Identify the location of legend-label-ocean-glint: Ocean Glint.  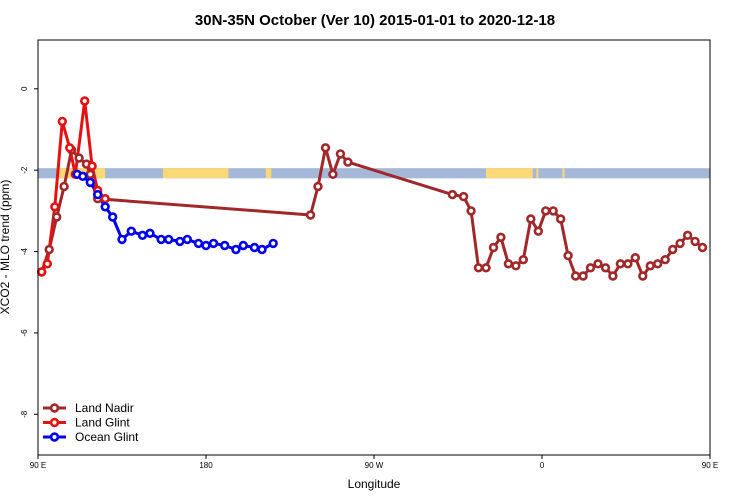
(107, 437).